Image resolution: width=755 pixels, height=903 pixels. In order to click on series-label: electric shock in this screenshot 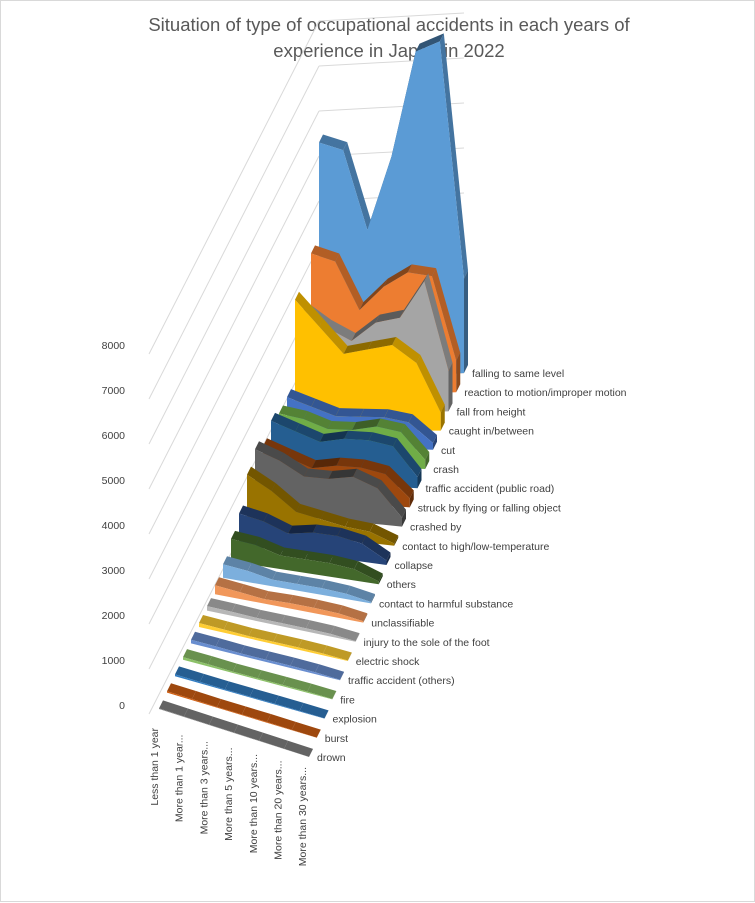, I will do `click(388, 662)`.